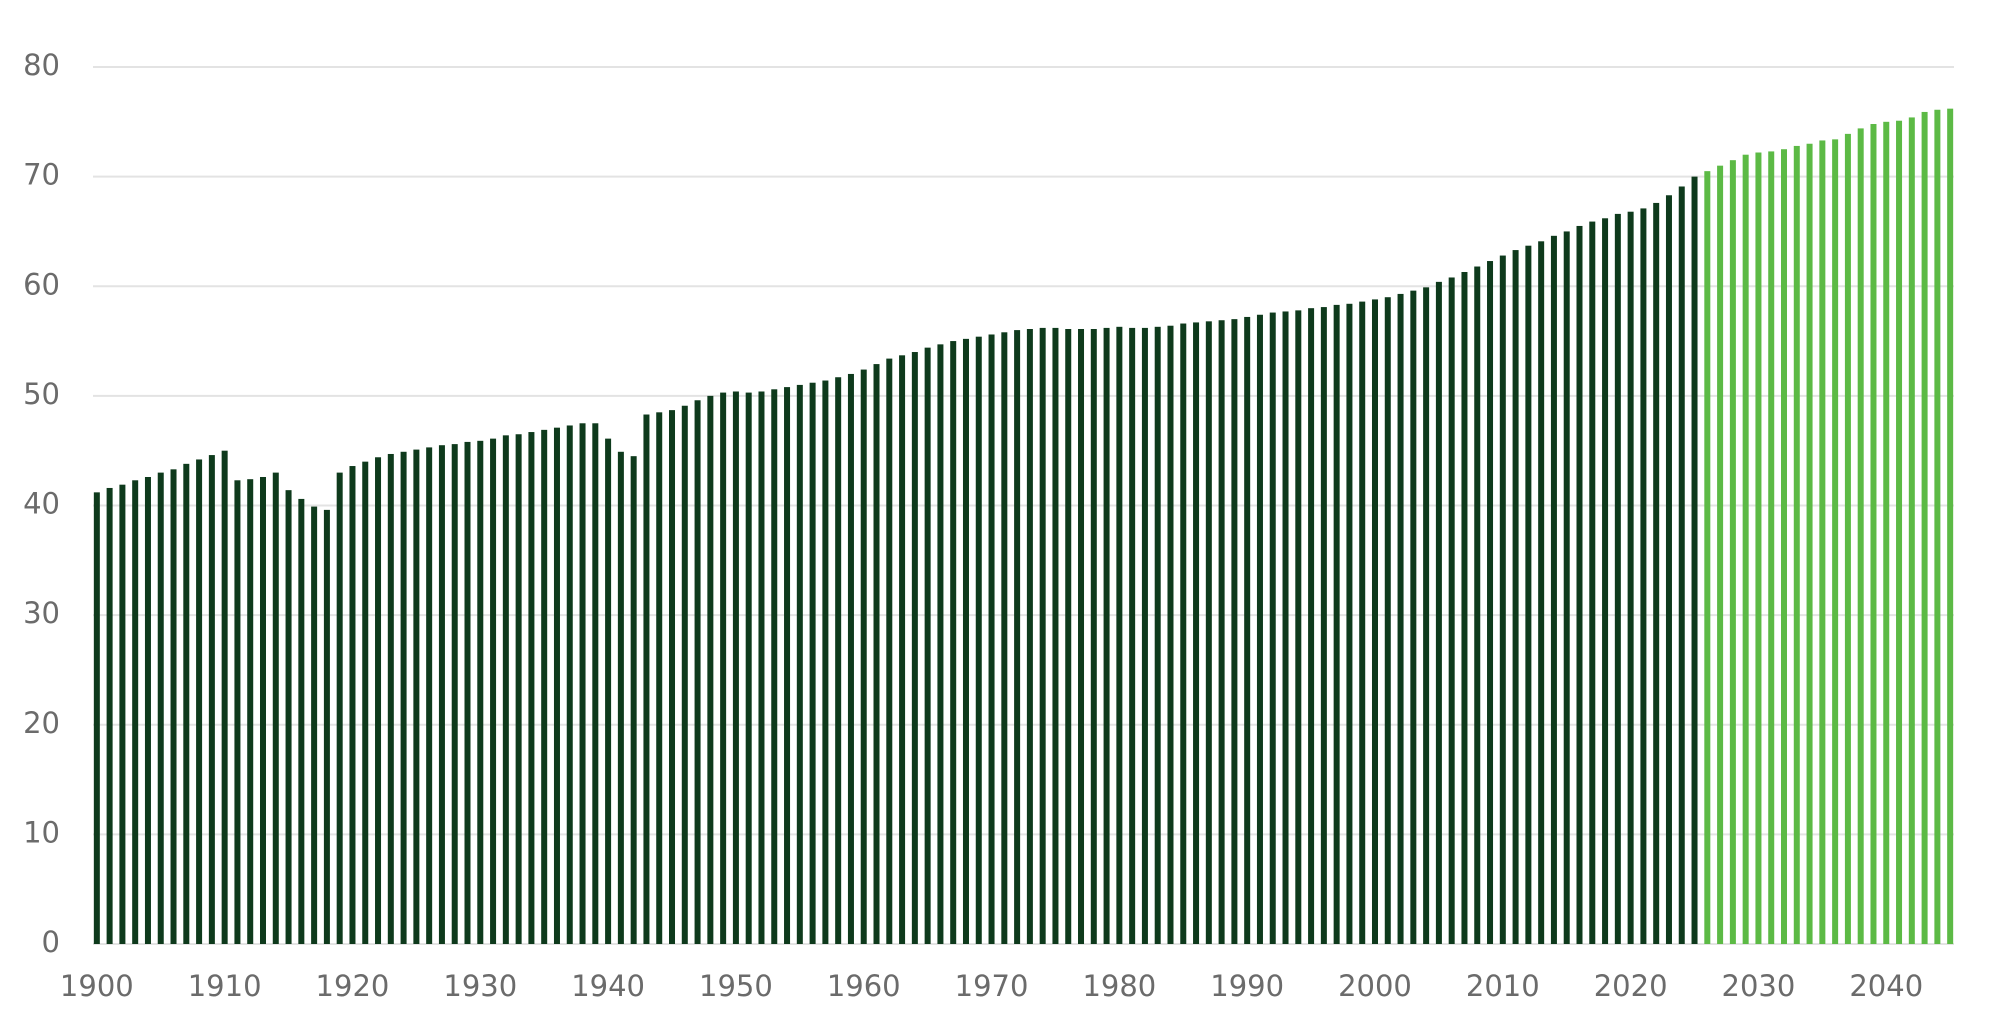  I want to click on y-tick-label: 30, so click(41, 613).